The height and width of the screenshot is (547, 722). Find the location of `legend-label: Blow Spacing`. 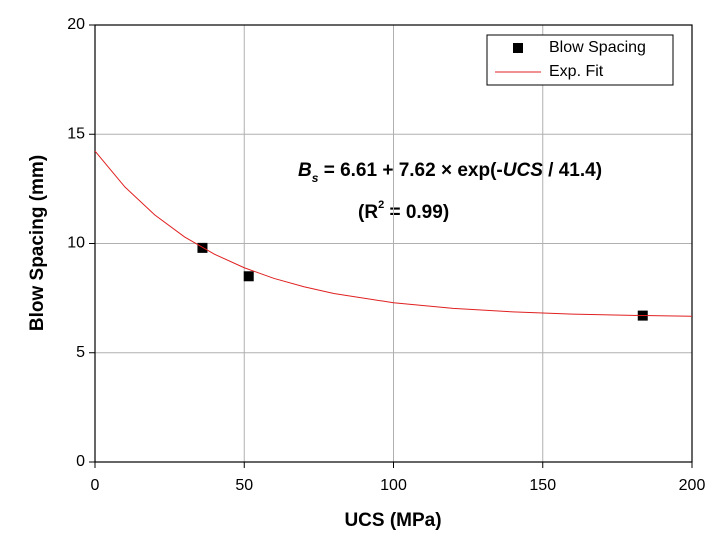

legend-label: Blow Spacing is located at coordinates (597, 47).